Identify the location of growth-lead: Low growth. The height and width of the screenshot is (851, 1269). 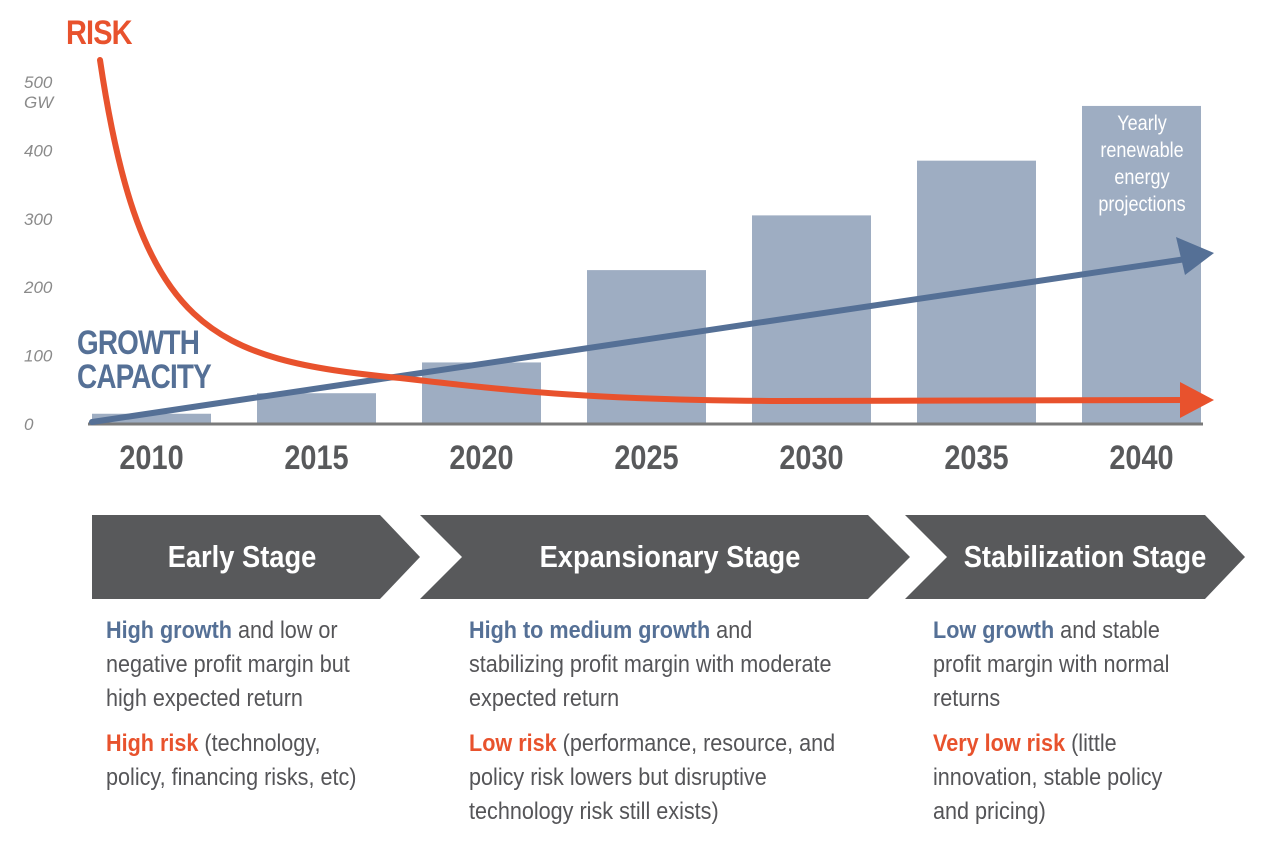
(994, 630).